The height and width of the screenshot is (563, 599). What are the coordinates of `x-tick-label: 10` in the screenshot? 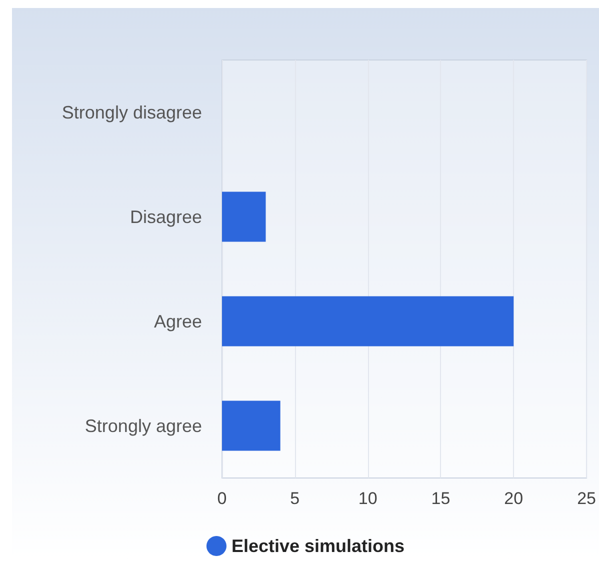 It's located at (368, 498).